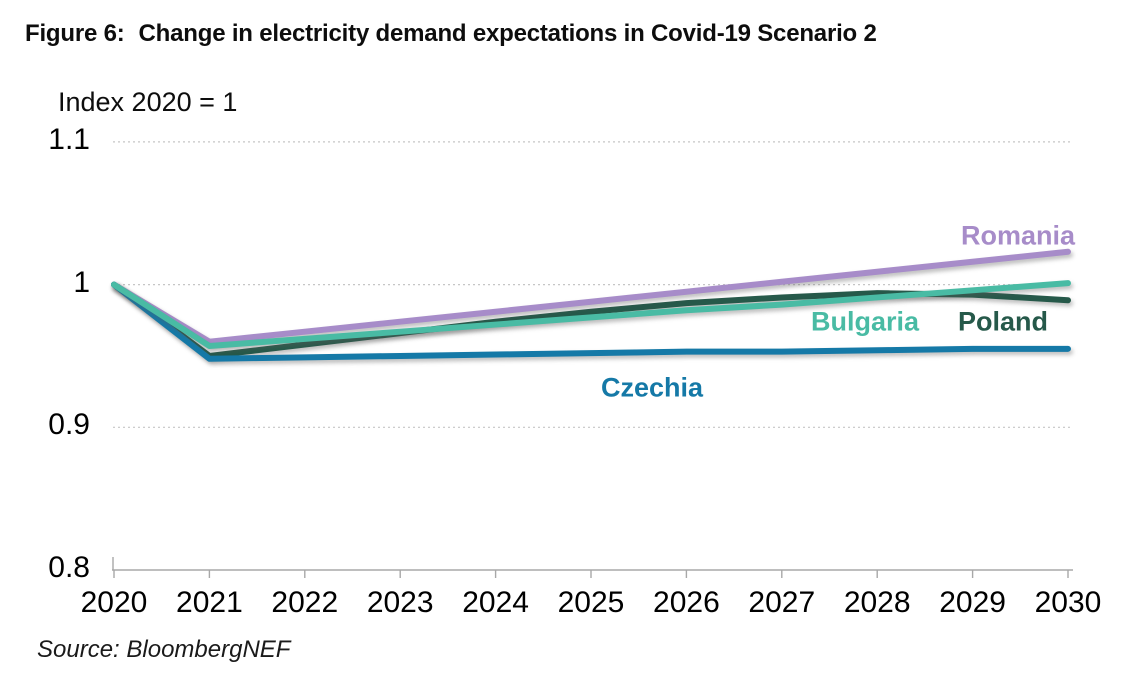 The height and width of the screenshot is (691, 1141). Describe the element at coordinates (972, 602) in the screenshot. I see `x-axis-label-2029: 2029` at that location.